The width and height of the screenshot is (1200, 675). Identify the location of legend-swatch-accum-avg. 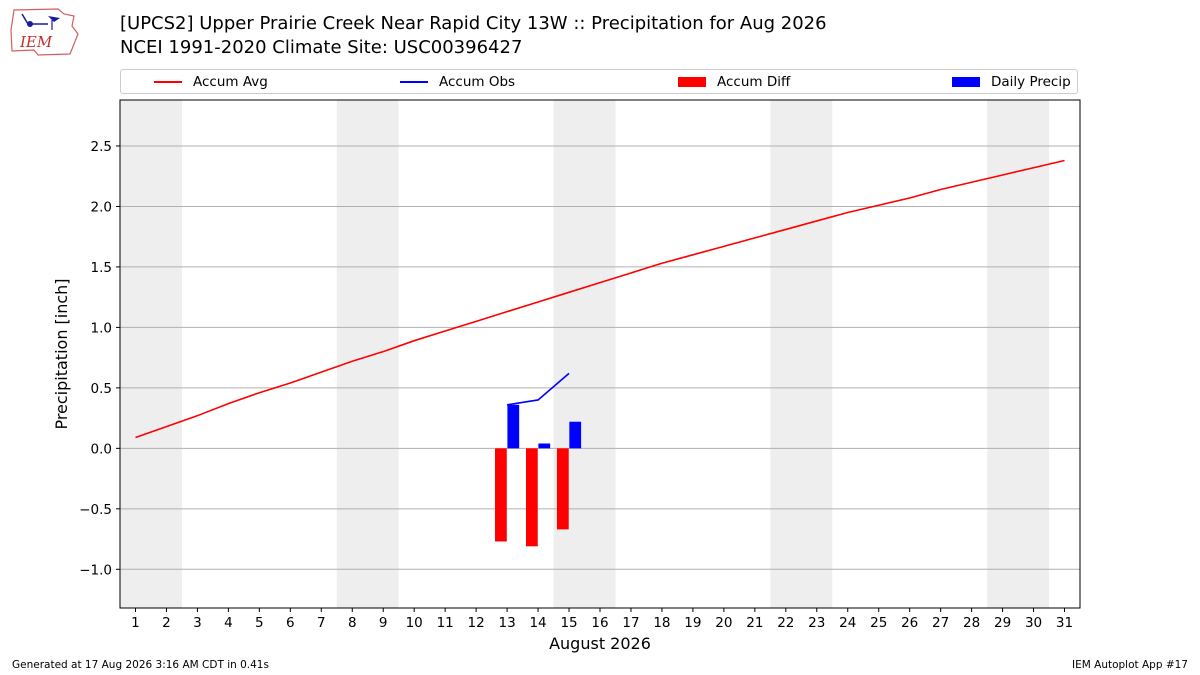
(168, 82).